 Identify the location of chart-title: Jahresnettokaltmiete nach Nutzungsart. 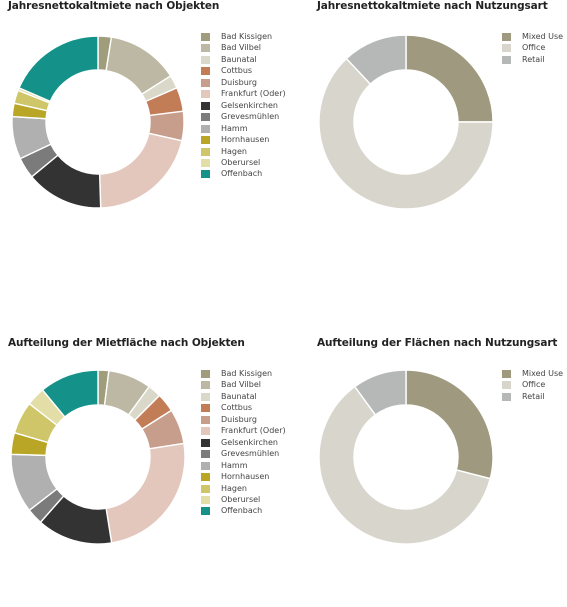
(432, 6).